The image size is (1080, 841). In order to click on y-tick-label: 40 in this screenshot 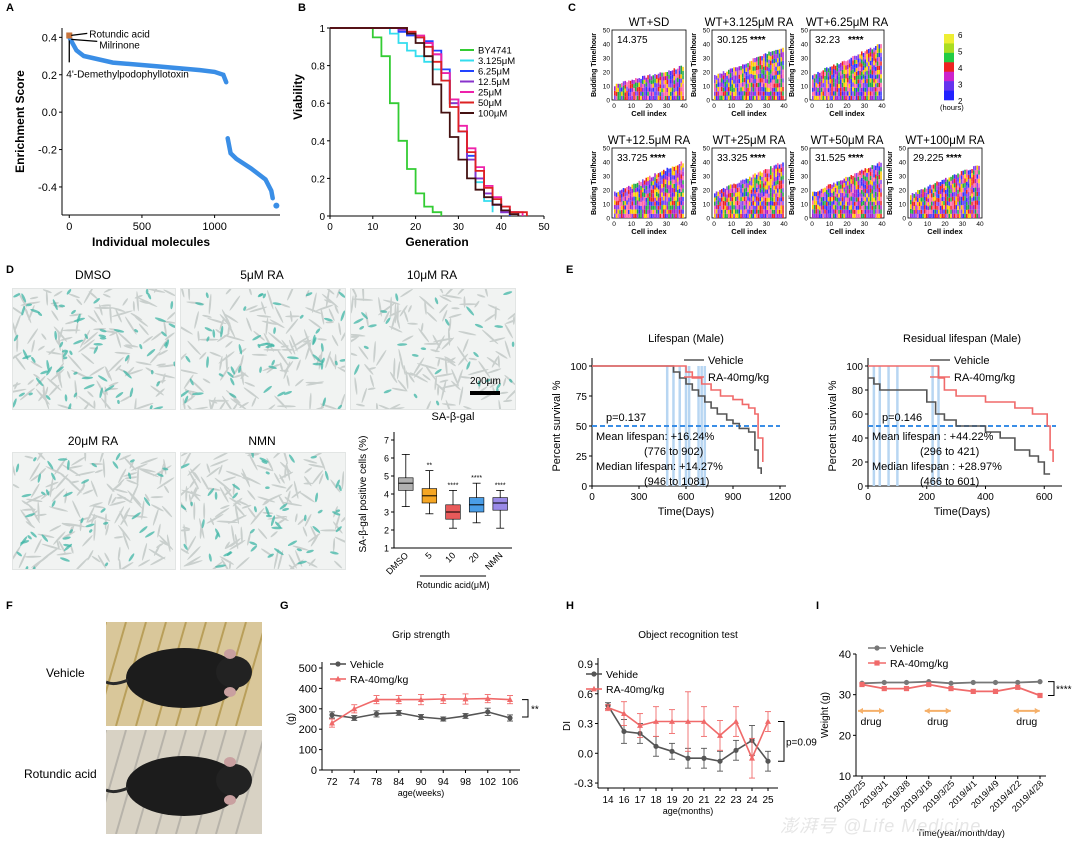, I will do `click(845, 655)`.